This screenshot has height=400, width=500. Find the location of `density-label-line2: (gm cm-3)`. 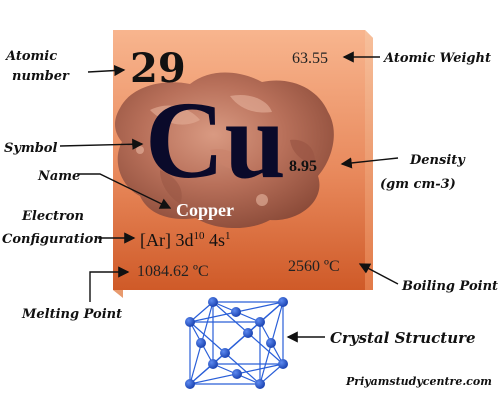

density-label-line2: (gm cm-3) is located at coordinates (418, 184).